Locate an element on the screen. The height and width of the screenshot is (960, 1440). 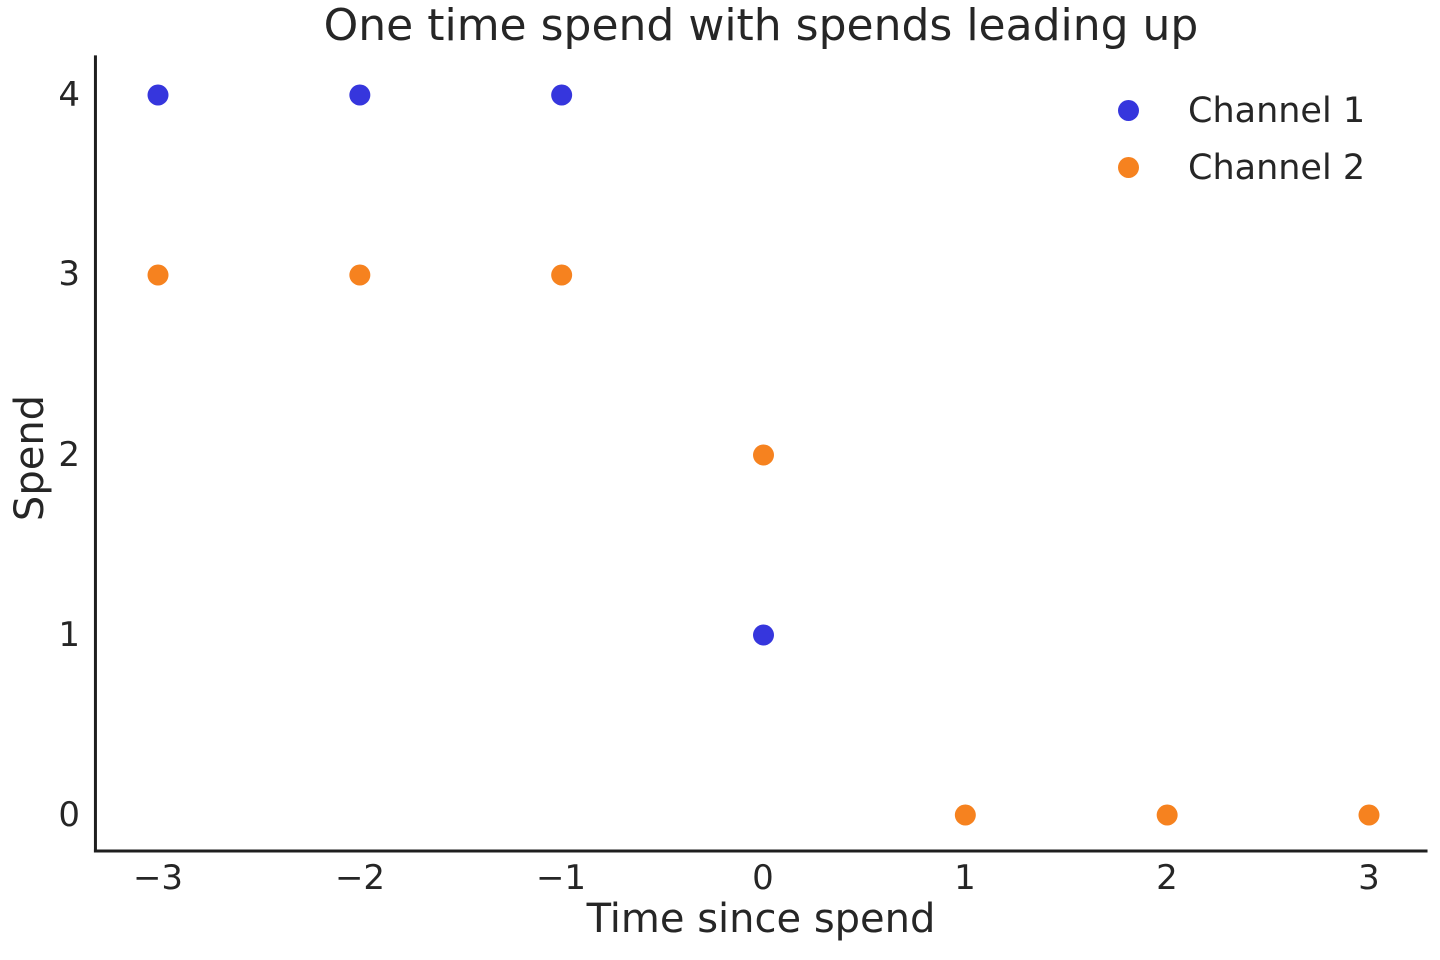
legend: Channel 1 Channel 2 is located at coordinates (1241, 139).